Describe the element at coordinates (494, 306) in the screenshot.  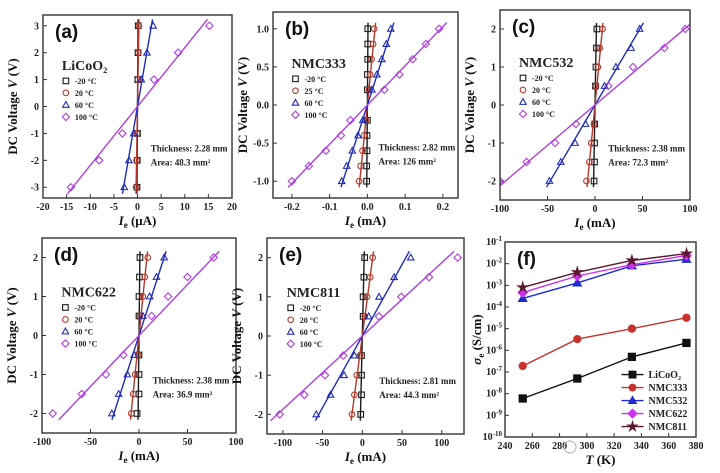
I see `y-tick-label: 10⁻⁴` at that location.